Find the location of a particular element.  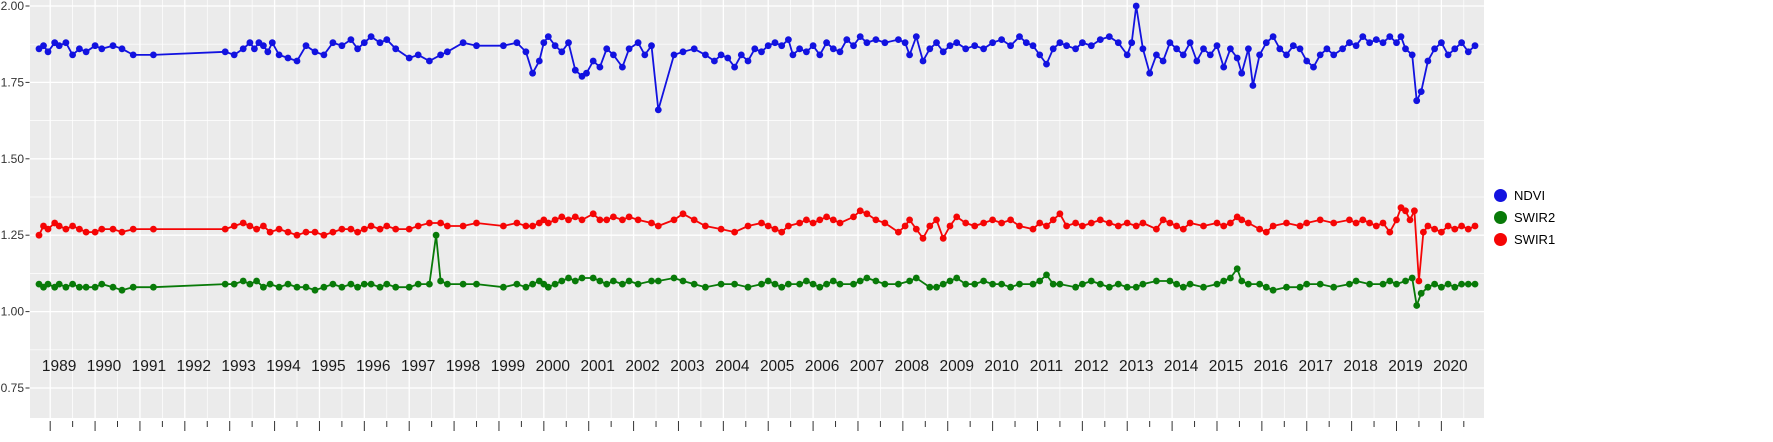

x-tick-label: 1990 is located at coordinates (104, 366).